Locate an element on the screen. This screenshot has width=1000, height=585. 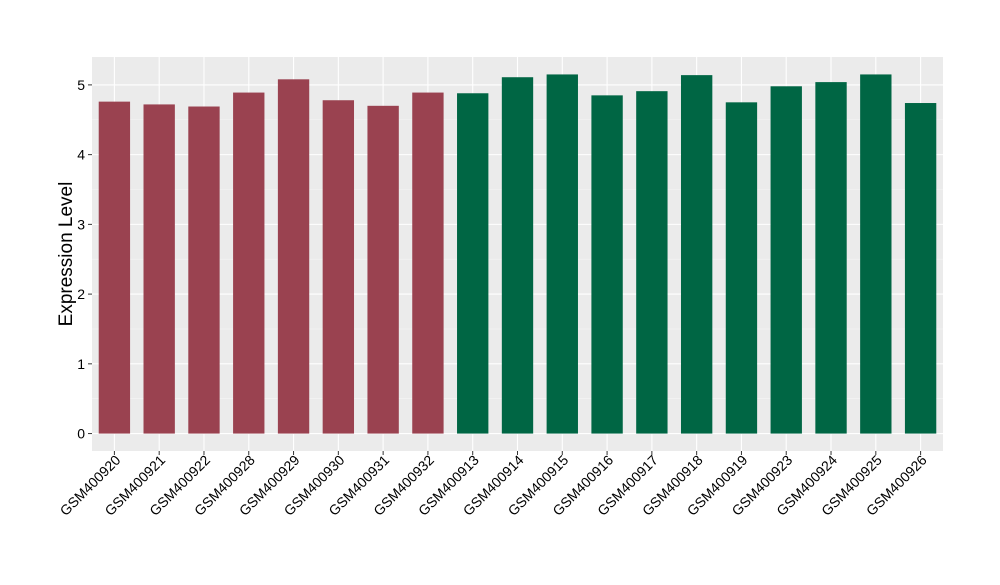
y-tick-label: 4 is located at coordinates (81, 155).